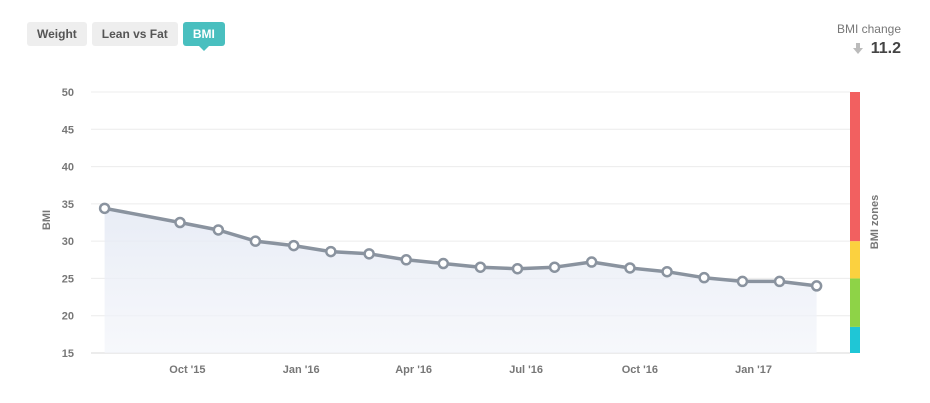 Image resolution: width=930 pixels, height=403 pixels. Describe the element at coordinates (855, 167) in the screenshot. I see `bmi-zone-obese` at that location.